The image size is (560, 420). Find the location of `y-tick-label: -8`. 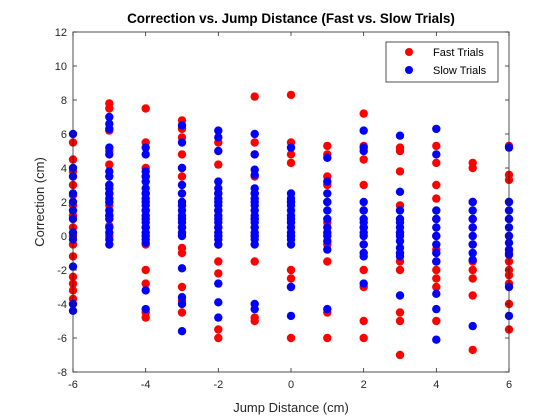

y-tick-label: -8 is located at coordinates (62, 373).